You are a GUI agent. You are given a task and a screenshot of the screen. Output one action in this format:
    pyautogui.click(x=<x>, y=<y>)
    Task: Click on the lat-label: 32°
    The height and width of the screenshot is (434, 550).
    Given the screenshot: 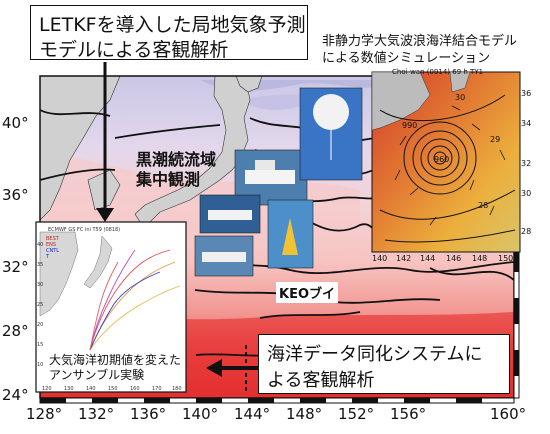 What is the action you would take?
    pyautogui.click(x=15, y=267)
    